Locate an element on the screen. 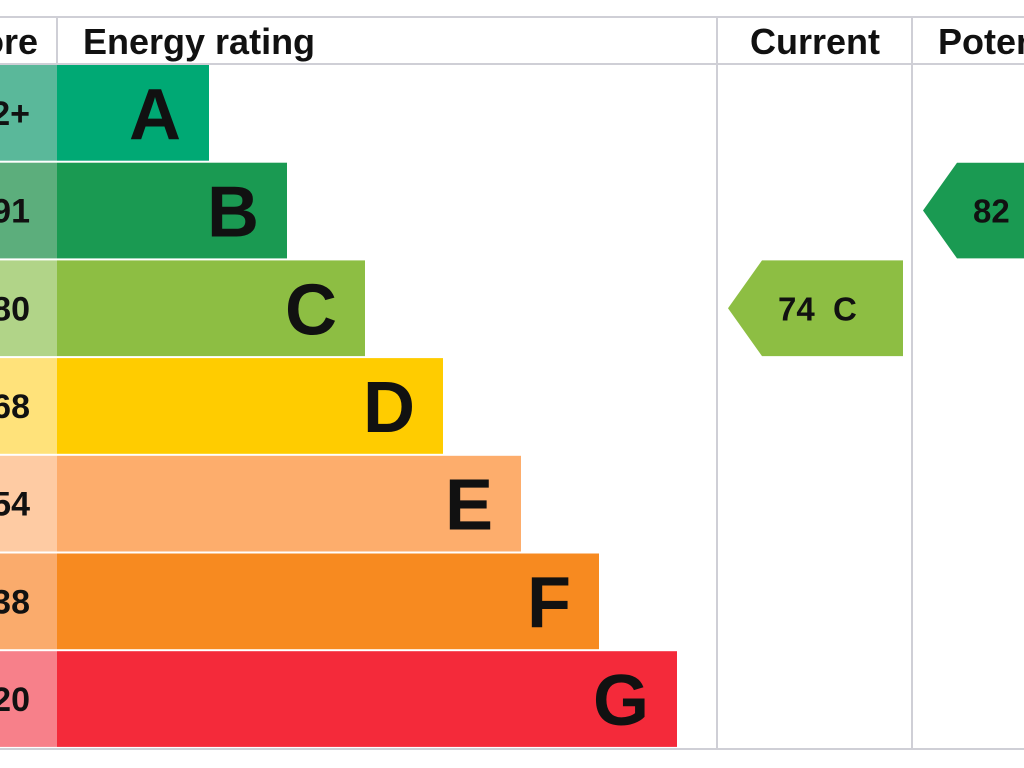 Image resolution: width=1024 pixels, height=768 pixels. score-cell-a is located at coordinates (28, 113).